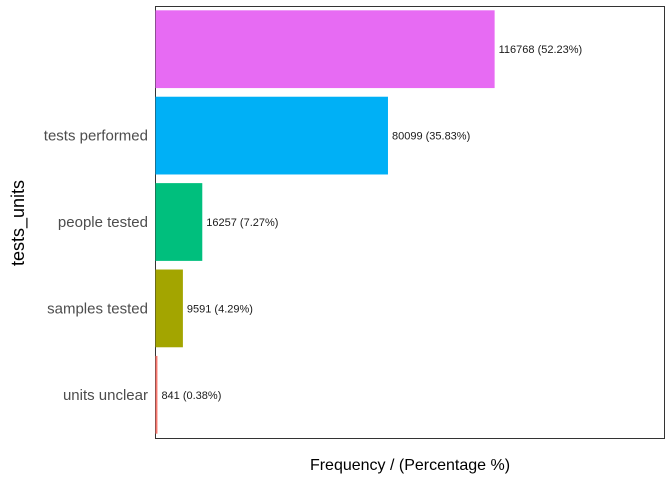 This screenshot has height=485, width=672. I want to click on y-tick-label-2: people tested, so click(103, 222).